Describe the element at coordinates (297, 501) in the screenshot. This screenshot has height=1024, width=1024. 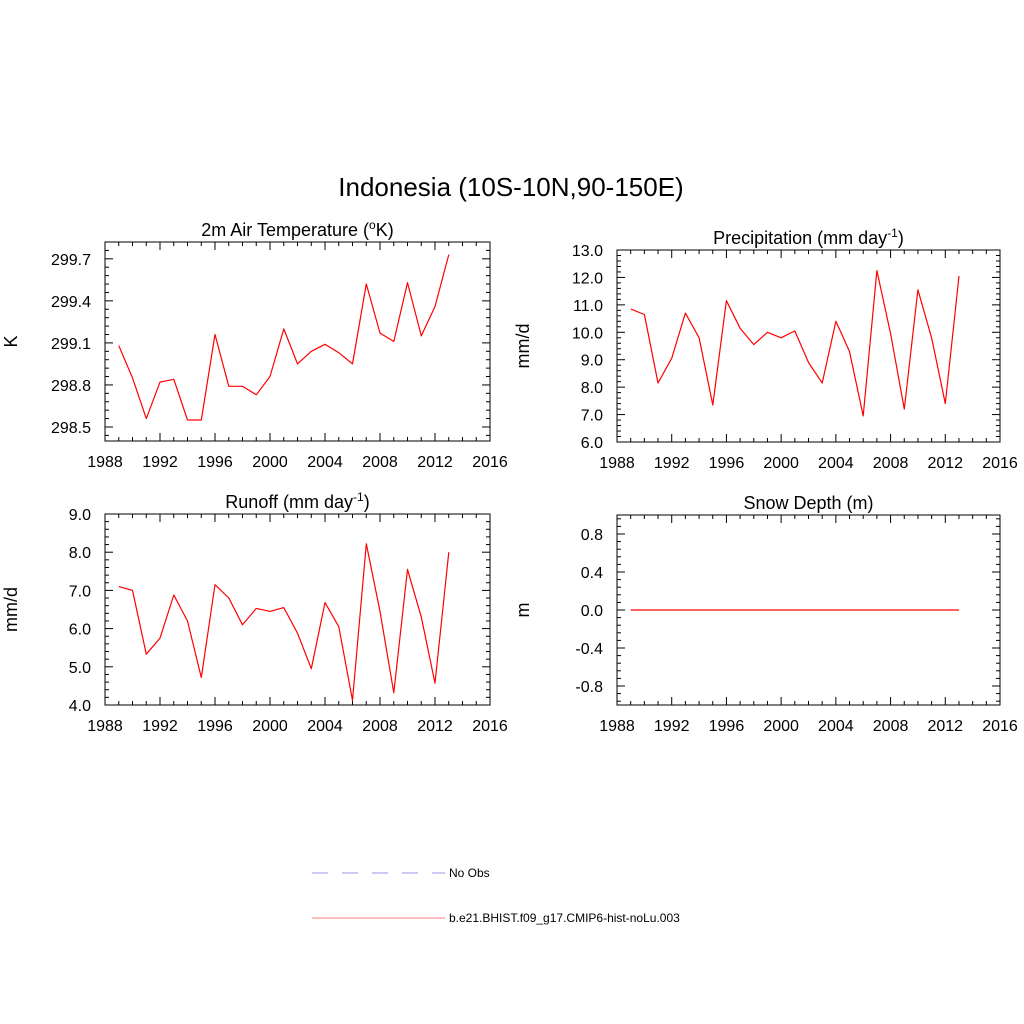
I see `panel-title: Runoff (mm day-1)` at that location.